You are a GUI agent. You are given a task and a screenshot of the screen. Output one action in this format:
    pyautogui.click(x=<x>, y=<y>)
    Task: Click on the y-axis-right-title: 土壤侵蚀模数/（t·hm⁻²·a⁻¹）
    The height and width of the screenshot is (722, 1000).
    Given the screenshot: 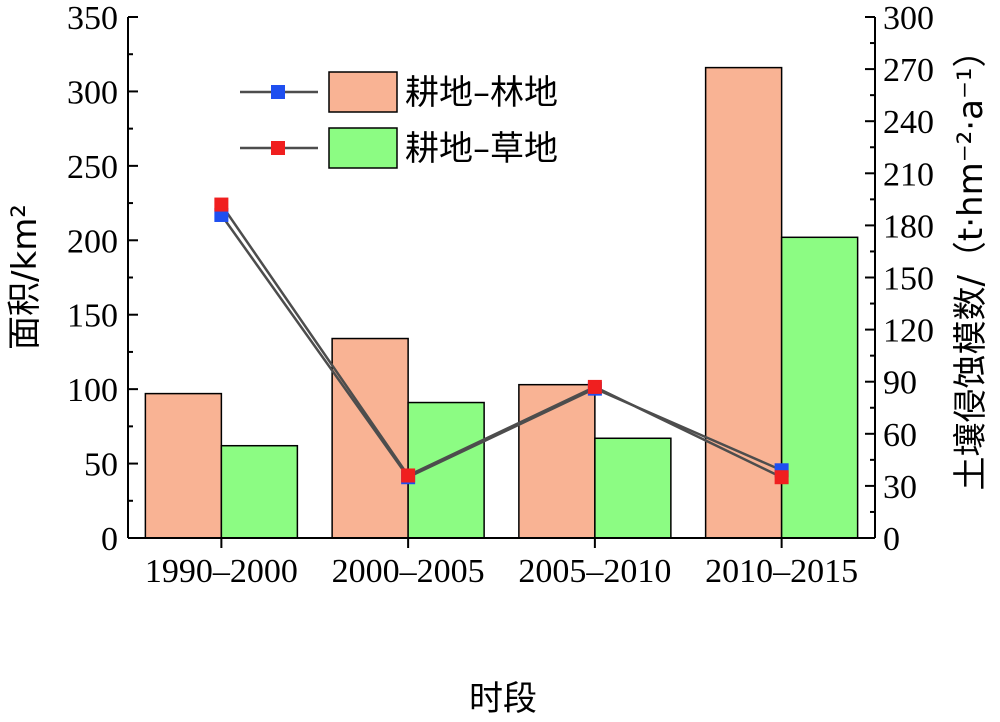 What is the action you would take?
    pyautogui.click(x=971, y=261)
    